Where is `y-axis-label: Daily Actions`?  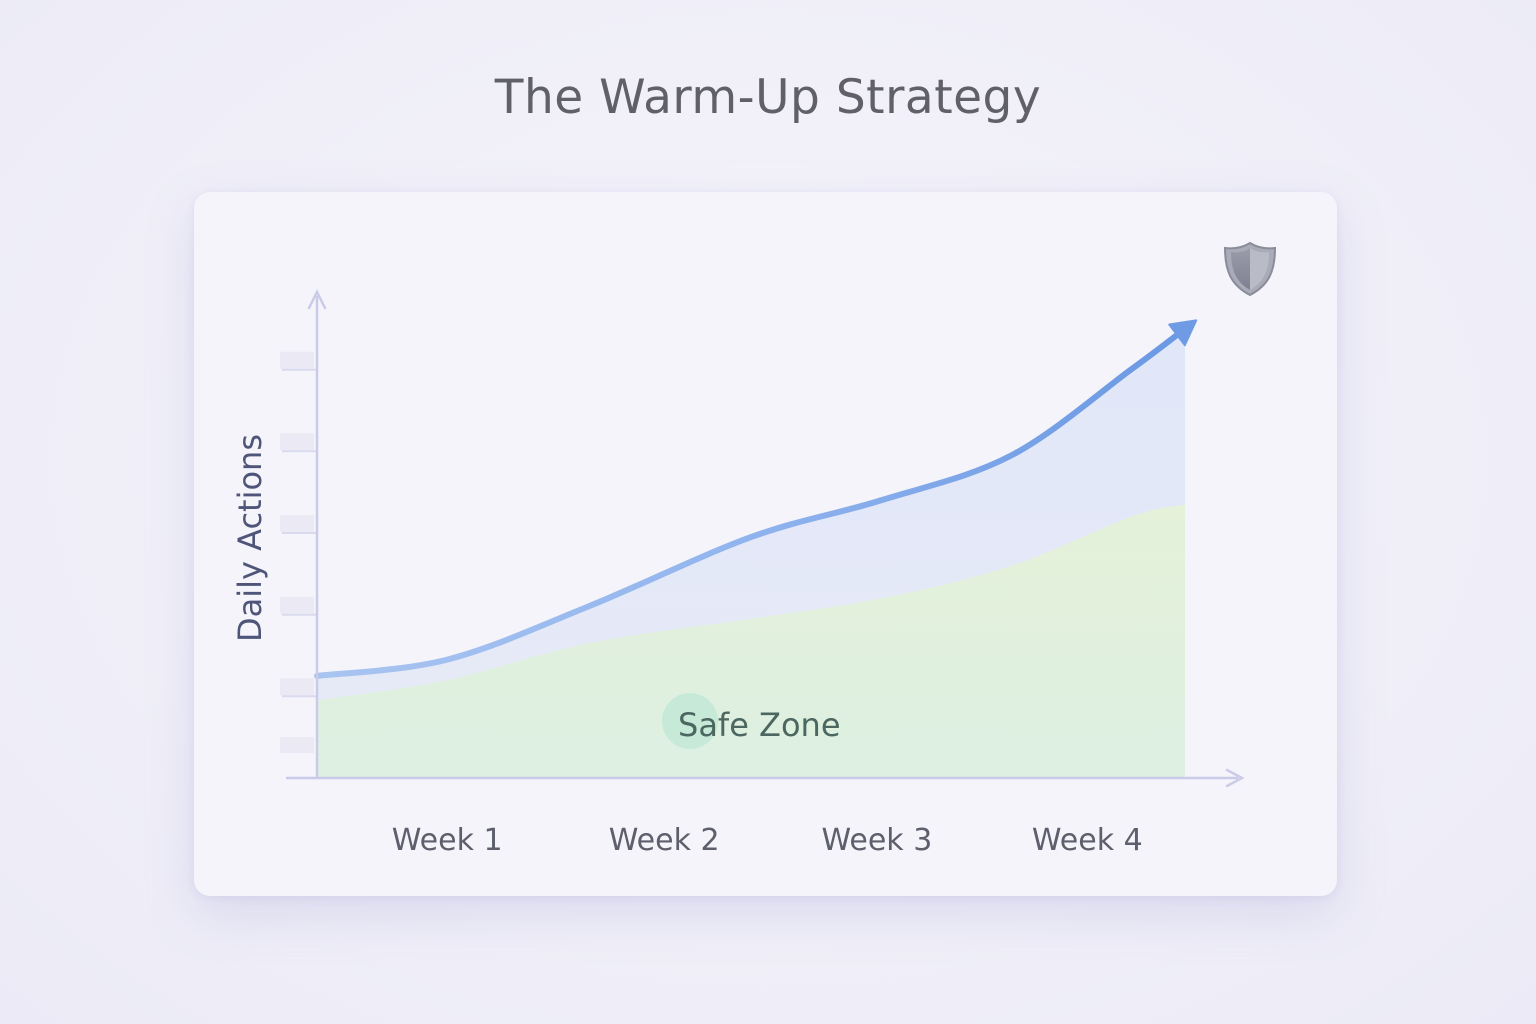 y-axis-label: Daily Actions is located at coordinates (250, 538).